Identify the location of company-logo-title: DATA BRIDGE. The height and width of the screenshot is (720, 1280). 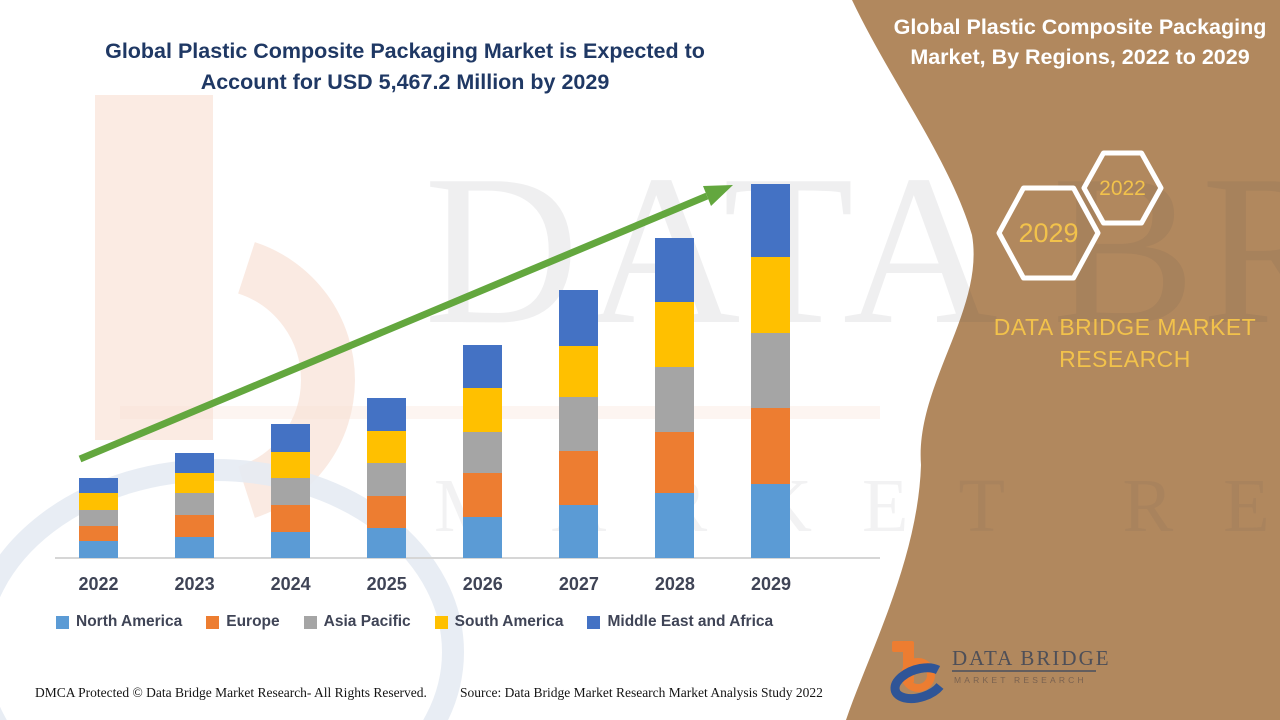
(1031, 658).